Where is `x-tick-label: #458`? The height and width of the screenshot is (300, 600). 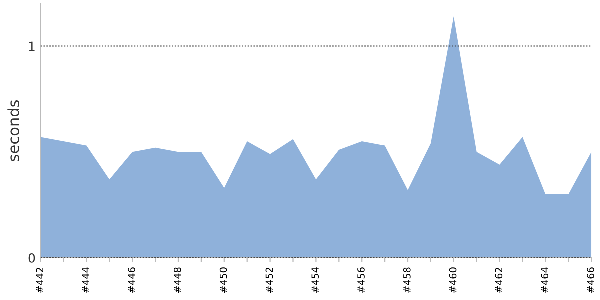
x-tick-label: #458 is located at coordinates (407, 280).